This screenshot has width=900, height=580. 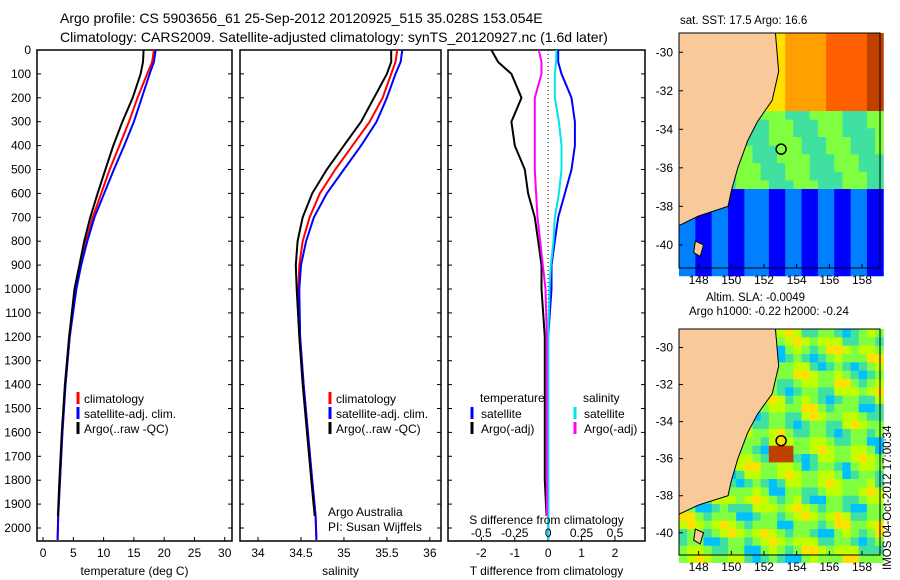 What do you see at coordinates (104, 553) in the screenshot?
I see `x-tick-label: 10` at bounding box center [104, 553].